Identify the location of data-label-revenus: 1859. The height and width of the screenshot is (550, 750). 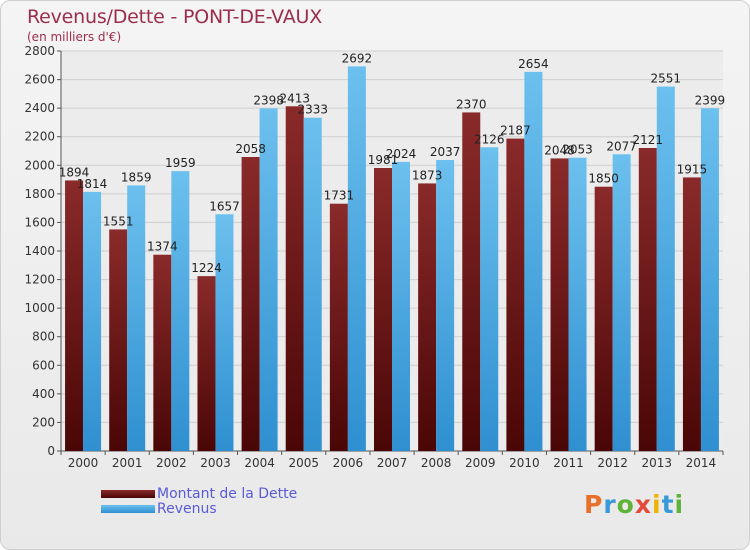
(136, 177).